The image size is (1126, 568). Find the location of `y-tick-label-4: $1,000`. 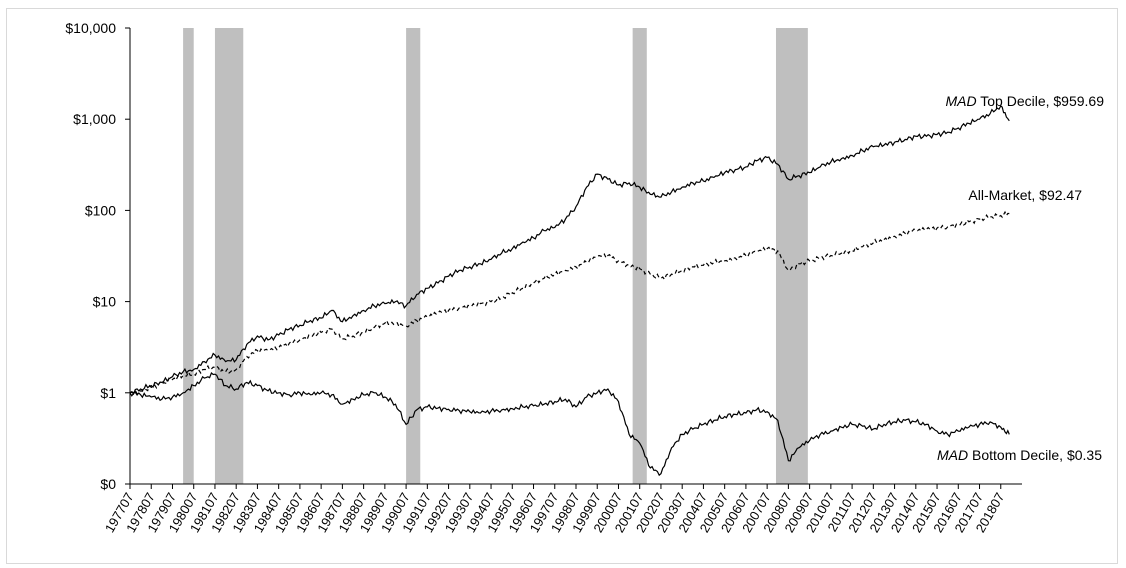

y-tick-label-4: $1,000 is located at coordinates (94, 119).